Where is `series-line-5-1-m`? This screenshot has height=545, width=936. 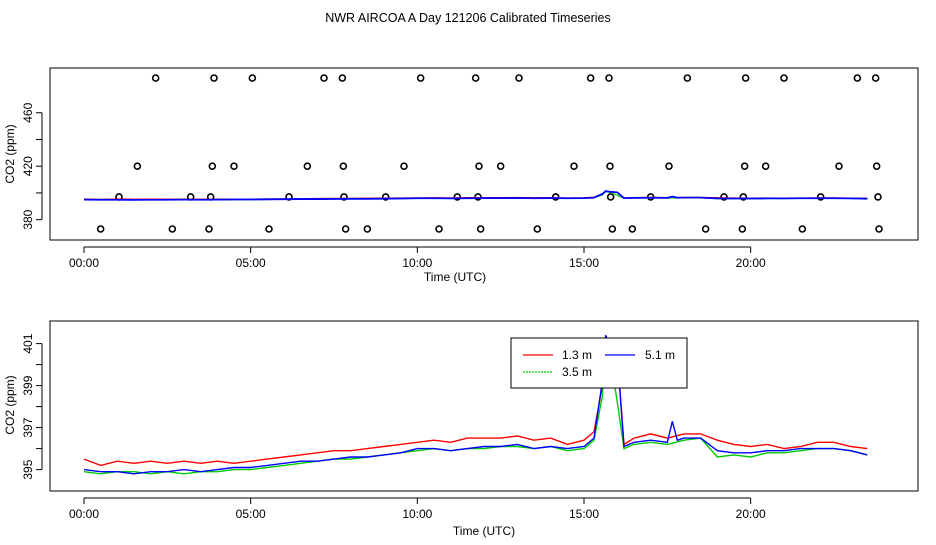
series-line-5-1-m is located at coordinates (475, 195).